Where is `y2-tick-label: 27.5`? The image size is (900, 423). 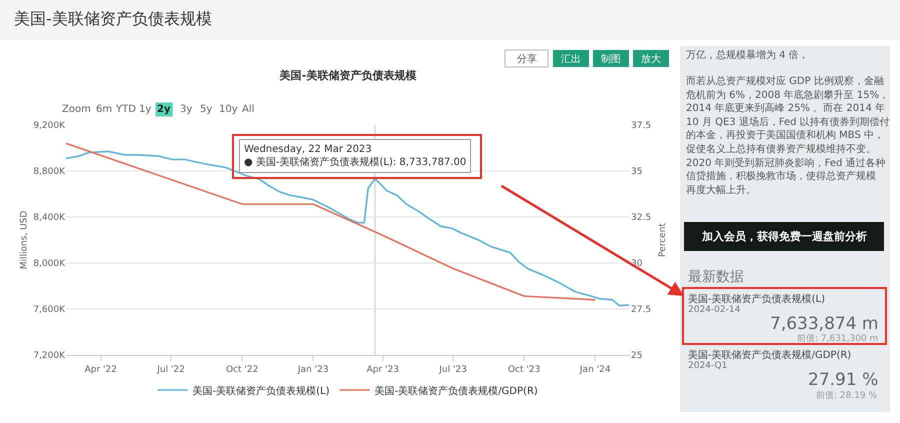 y2-tick-label: 27.5 is located at coordinates (641, 310).